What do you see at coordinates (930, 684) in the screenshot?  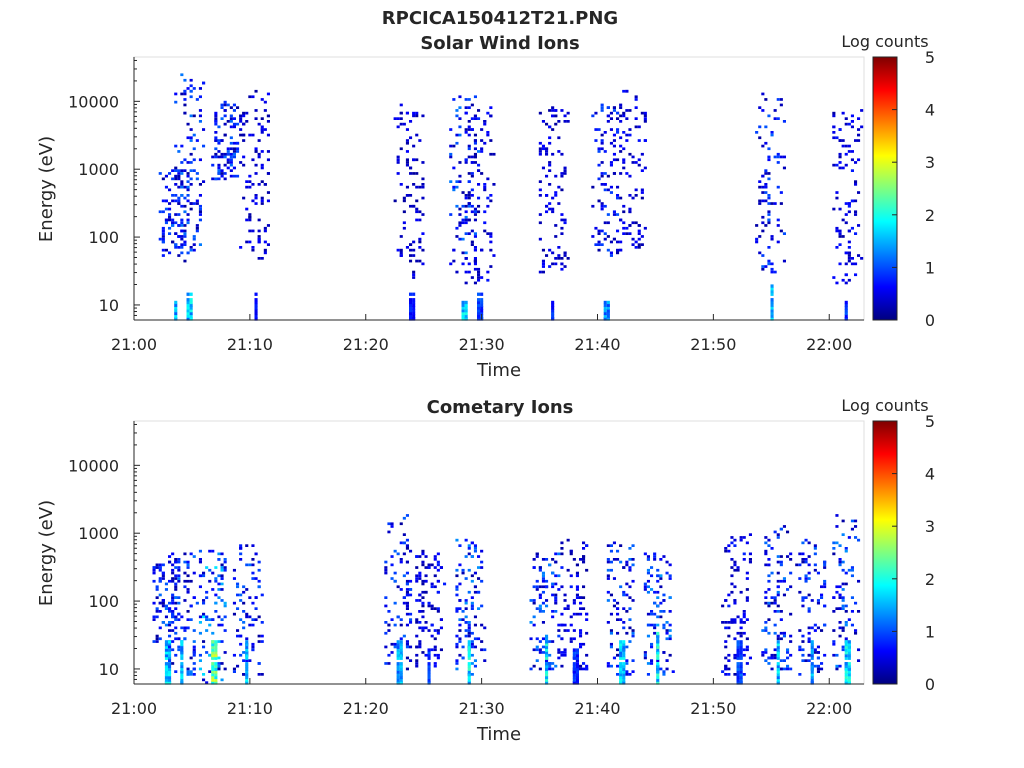 I see `colorbar-tick-label: 0` at bounding box center [930, 684].